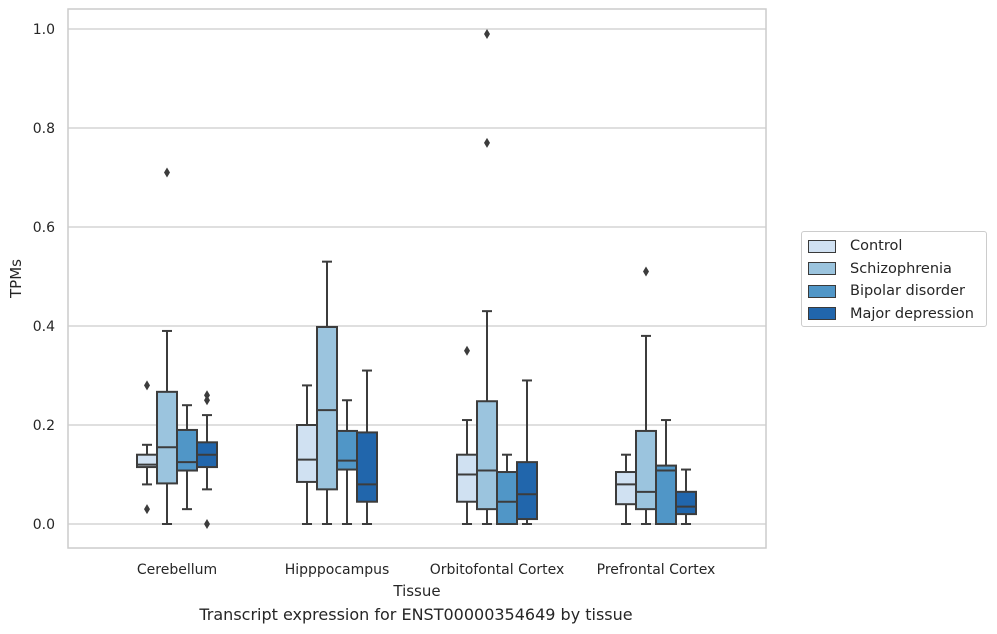 Image resolution: width=997 pixels, height=634 pixels. Describe the element at coordinates (44, 277) in the screenshot. I see `y-tick-labels: 0.0 0.2 0.4 0.6 0.8 1.0` at that location.